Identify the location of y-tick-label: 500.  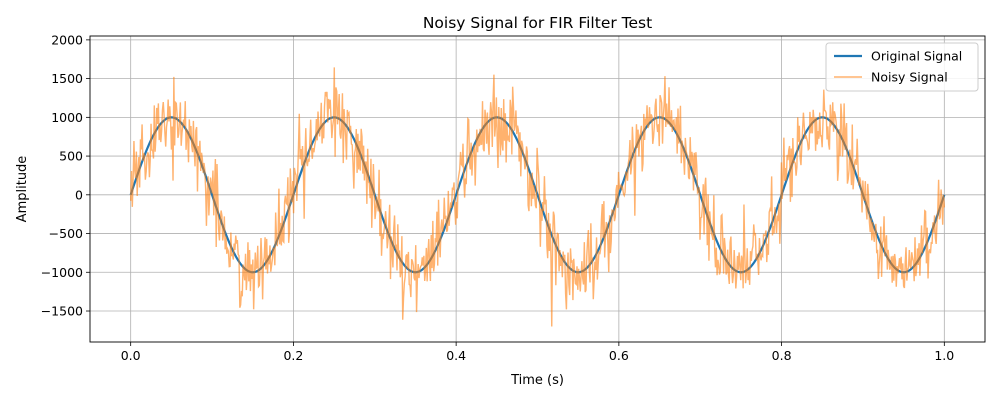
(71, 156).